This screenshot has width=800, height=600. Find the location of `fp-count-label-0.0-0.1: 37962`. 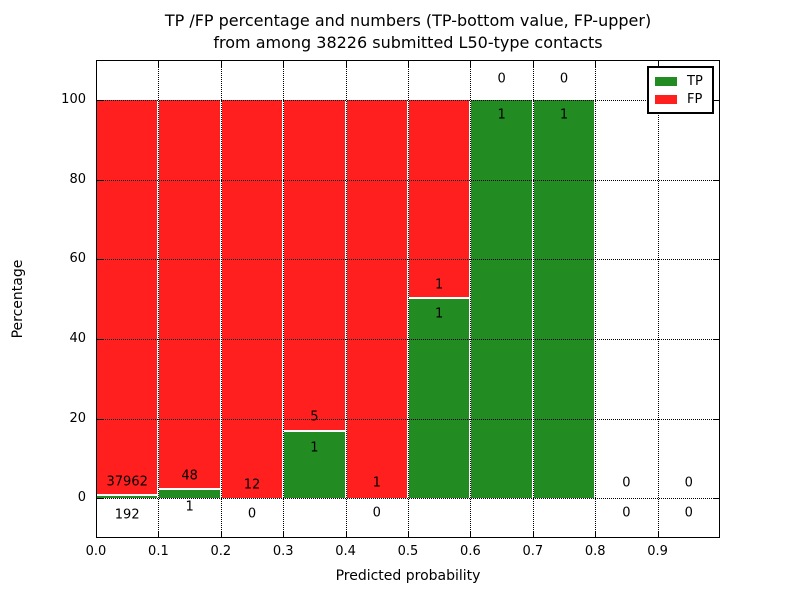

fp-count-label-0.0-0.1: 37962 is located at coordinates (127, 482).